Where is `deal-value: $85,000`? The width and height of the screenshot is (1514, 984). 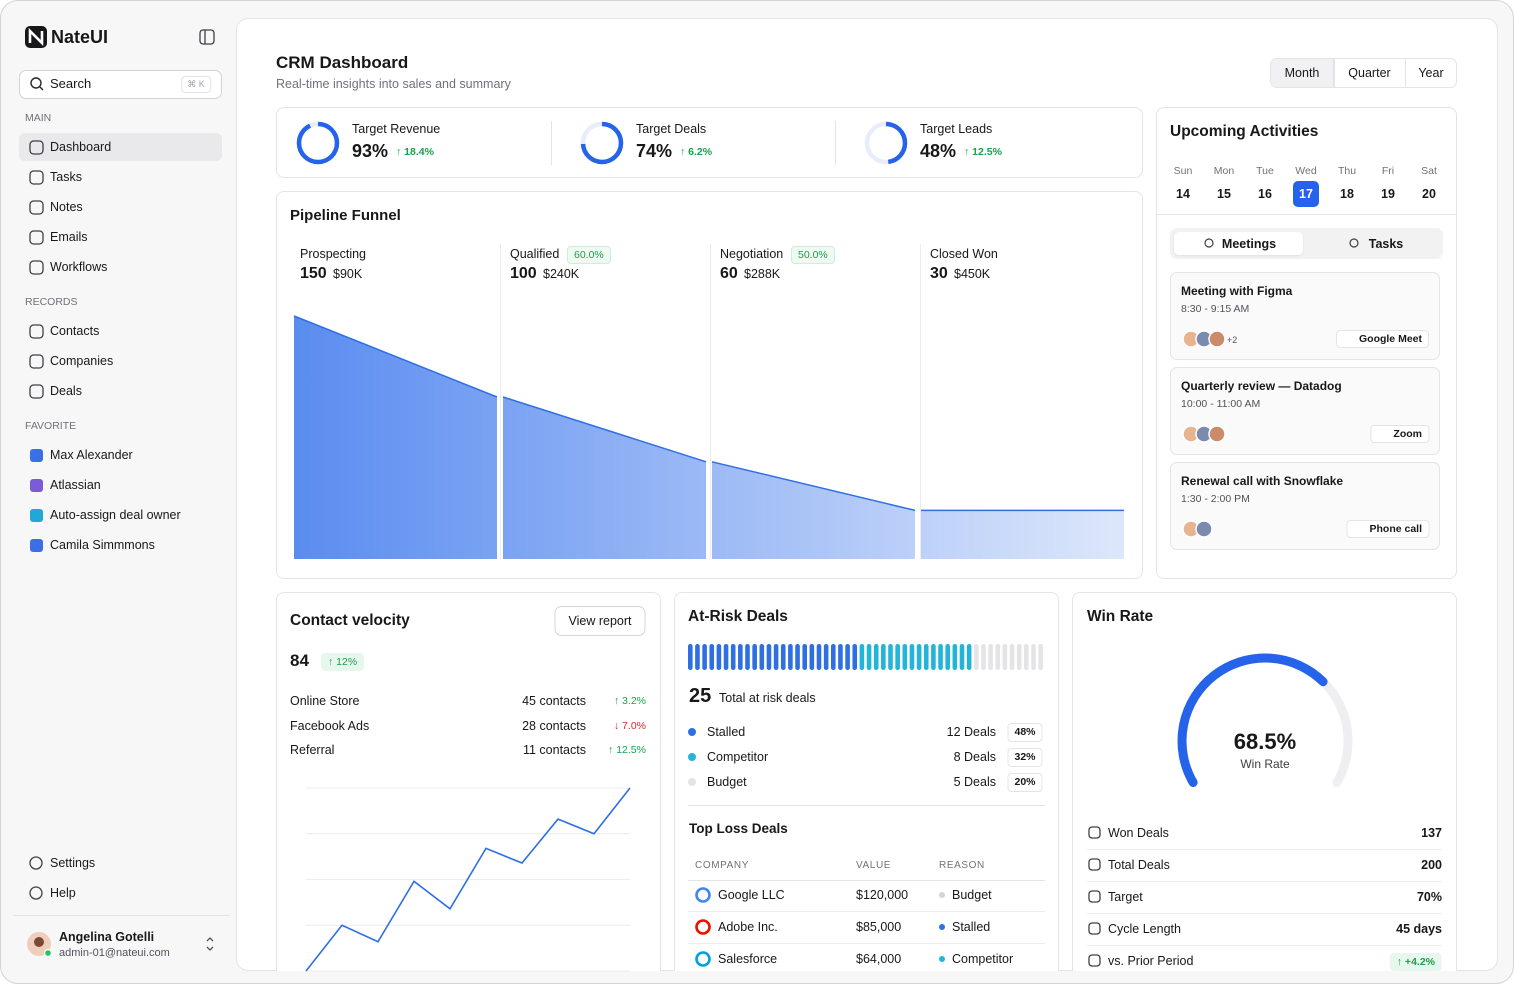 deal-value: $85,000 is located at coordinates (879, 927).